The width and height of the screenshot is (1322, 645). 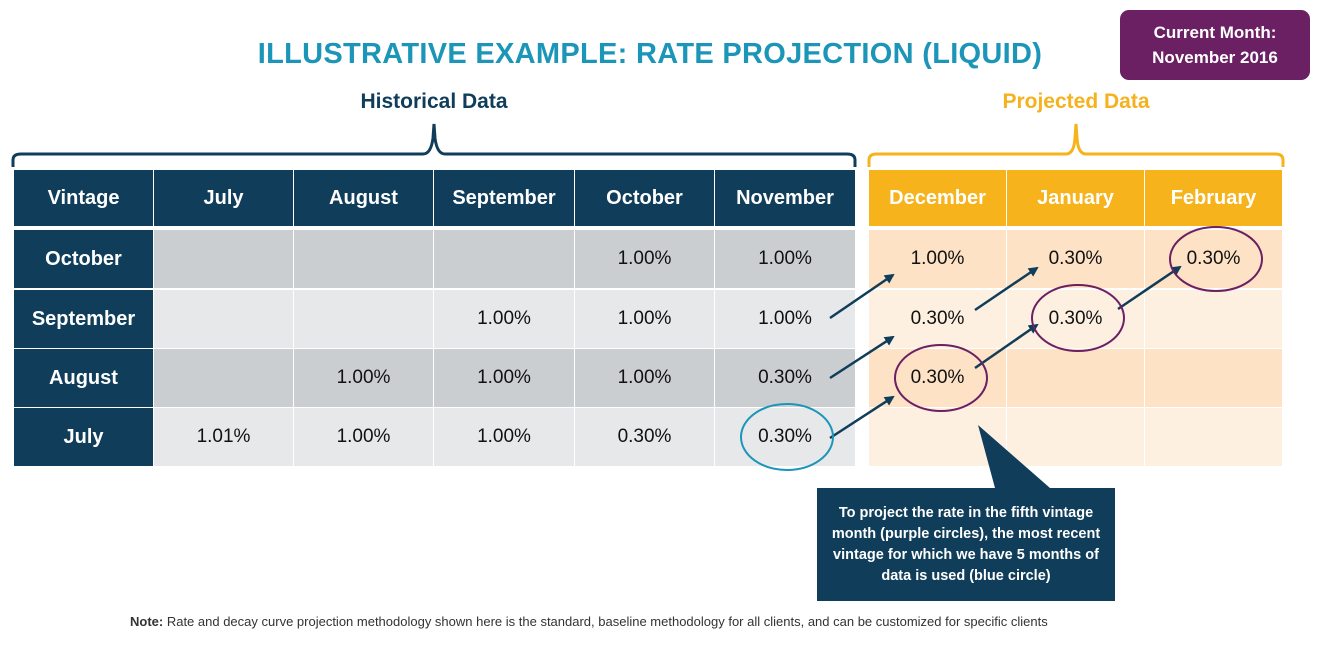 What do you see at coordinates (1215, 45) in the screenshot?
I see `current-month-badge: Current Month: November 2016` at bounding box center [1215, 45].